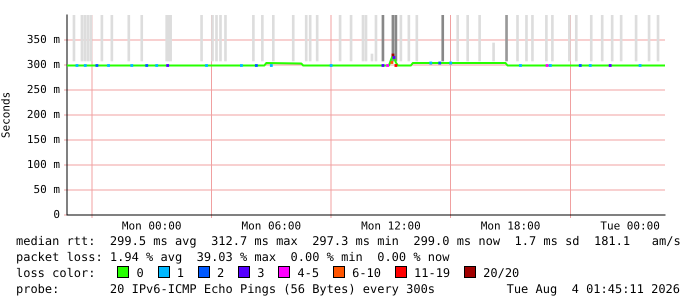  What do you see at coordinates (56, 273) in the screenshot?
I see `legend-title: loss color:` at bounding box center [56, 273].